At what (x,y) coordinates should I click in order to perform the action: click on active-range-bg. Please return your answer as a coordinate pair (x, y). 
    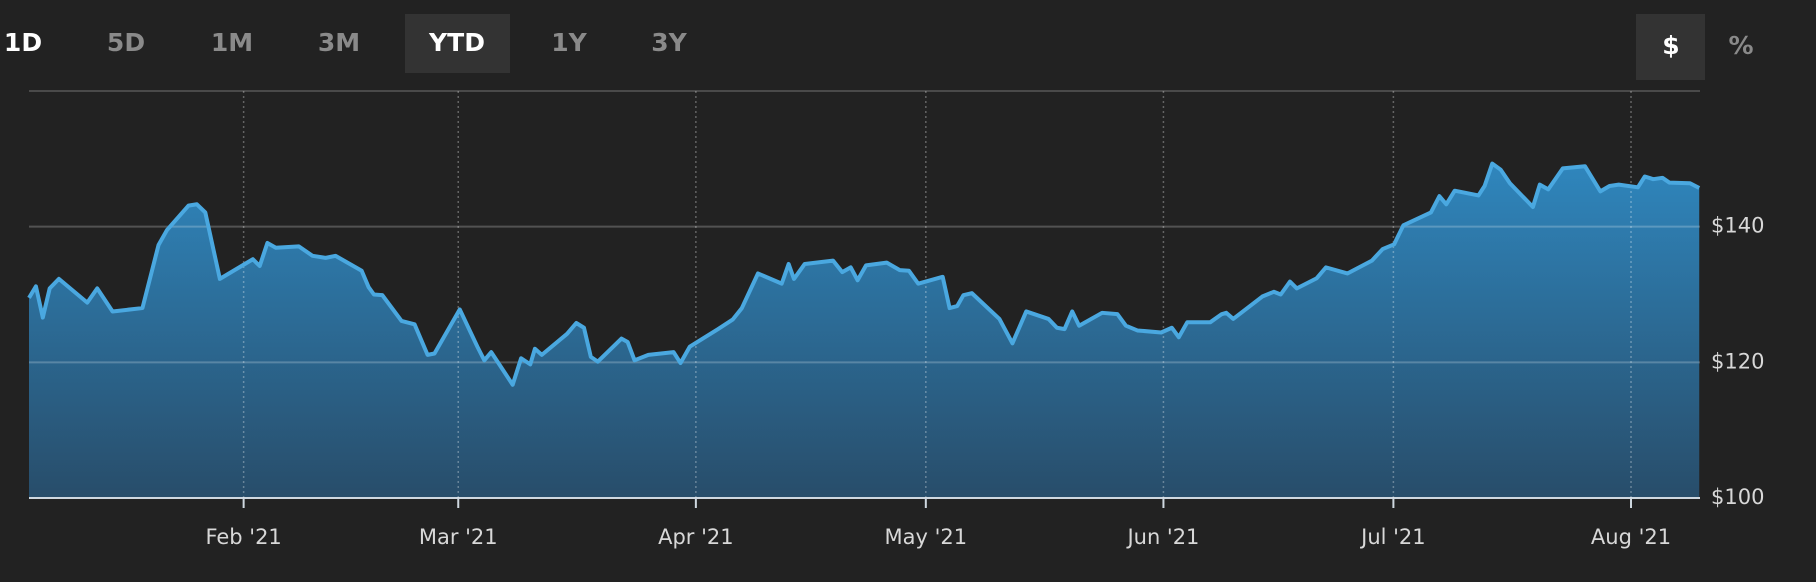
    Looking at the image, I should click on (457, 43).